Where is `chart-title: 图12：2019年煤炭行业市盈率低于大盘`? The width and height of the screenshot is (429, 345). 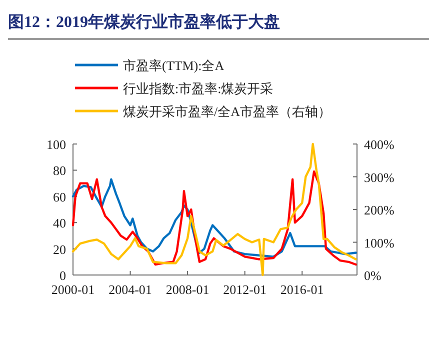
chart-title: 图12：2019年煤炭行业市盈率低于大盘 is located at coordinates (144, 21).